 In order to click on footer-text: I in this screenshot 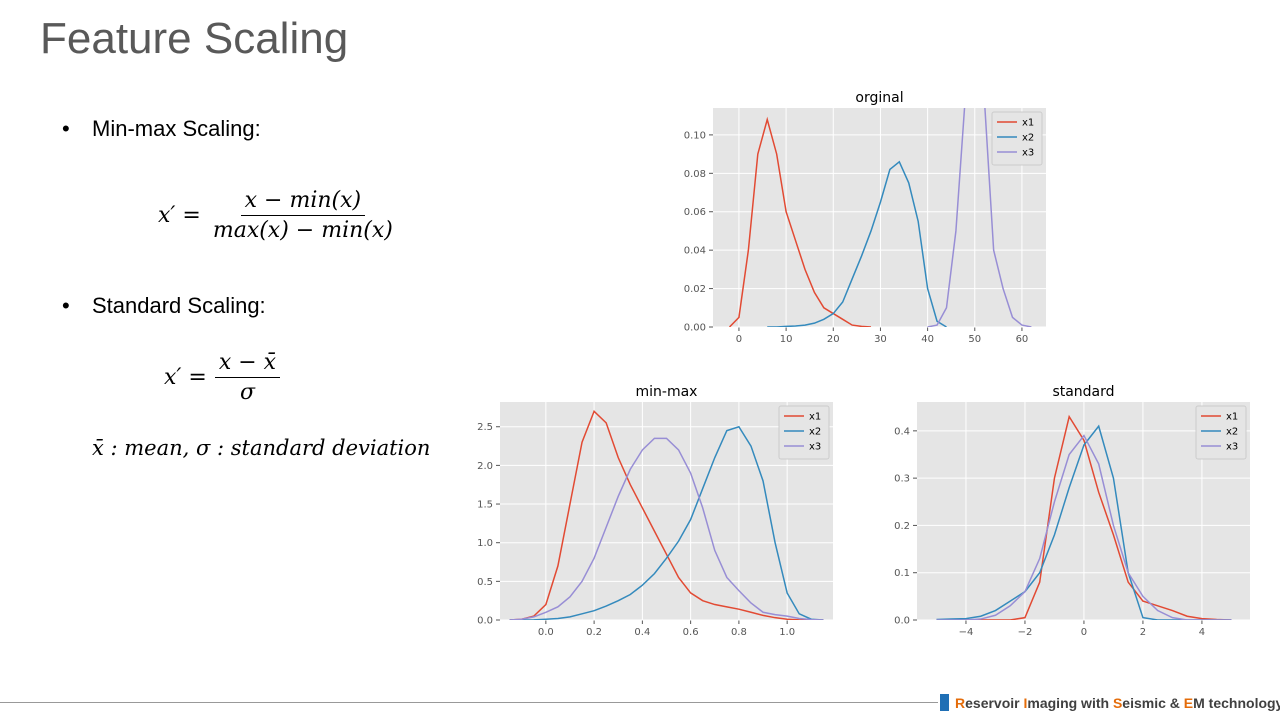, I will do `click(1025, 702)`.